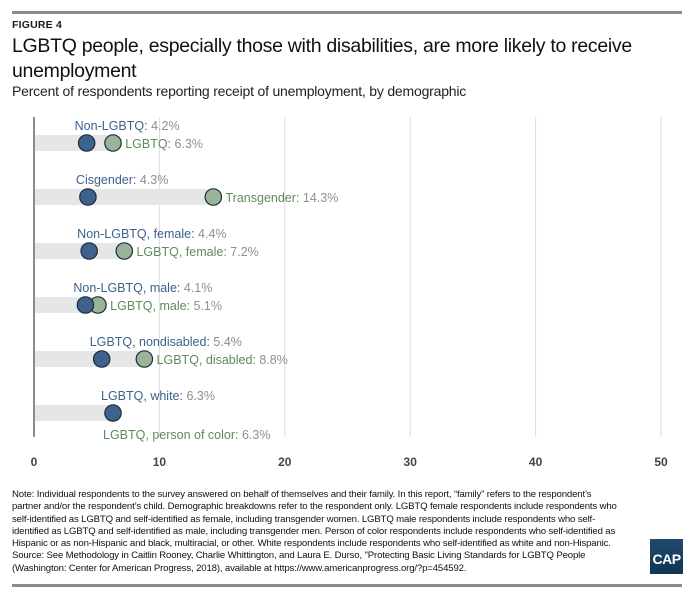  What do you see at coordinates (164, 126) in the screenshot?
I see `comparison-label-value: 4.2%` at bounding box center [164, 126].